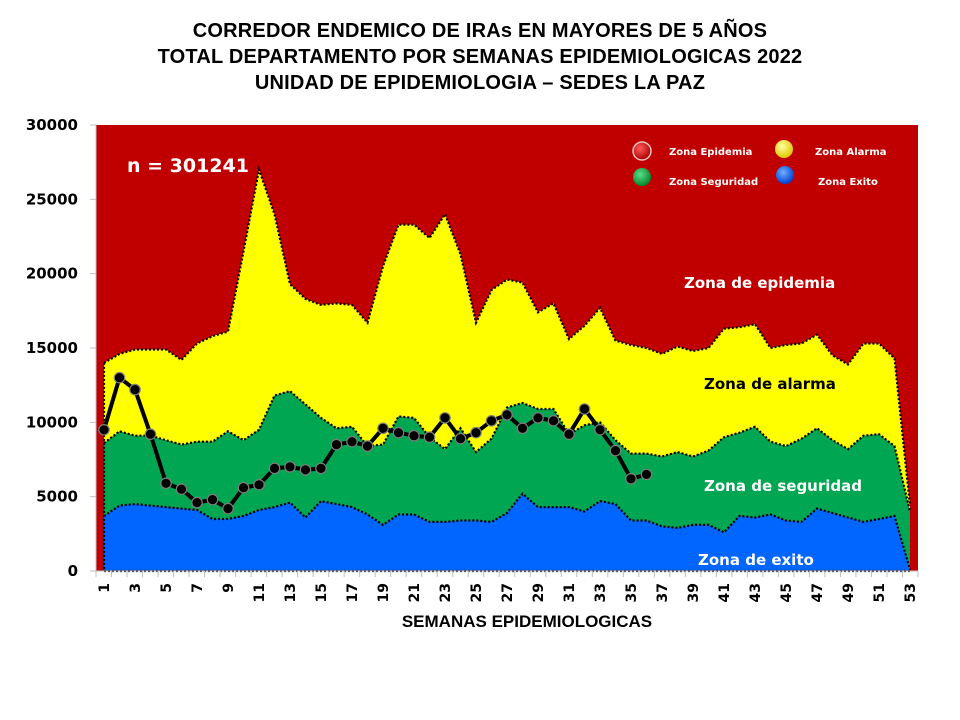 This screenshot has width=960, height=720. What do you see at coordinates (710, 152) in the screenshot?
I see `legend-label-epidemia: Zona Epidemia` at bounding box center [710, 152].